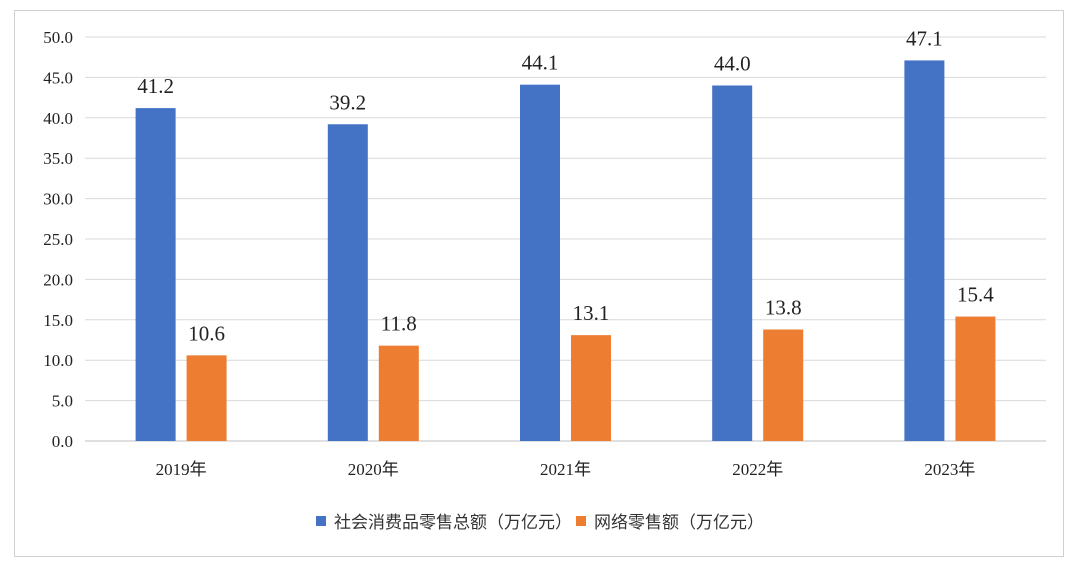 The width and height of the screenshot is (1080, 567). I want to click on y-tick-label: 30.0, so click(58, 199).